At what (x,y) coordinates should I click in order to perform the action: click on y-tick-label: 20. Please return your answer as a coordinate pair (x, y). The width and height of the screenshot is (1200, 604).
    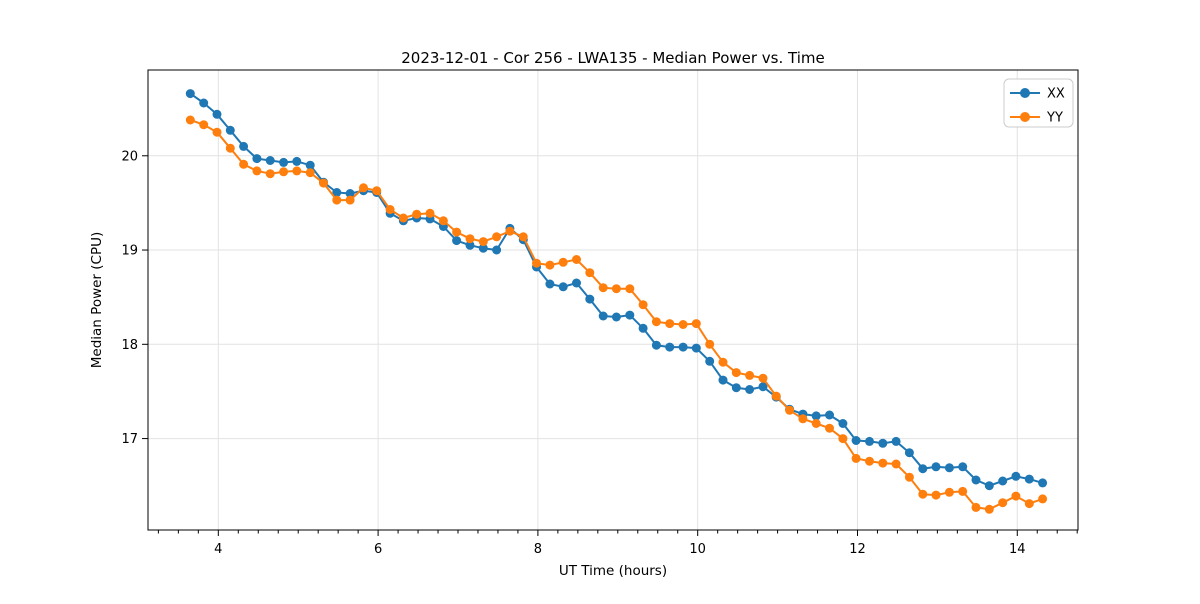
    Looking at the image, I should click on (129, 156).